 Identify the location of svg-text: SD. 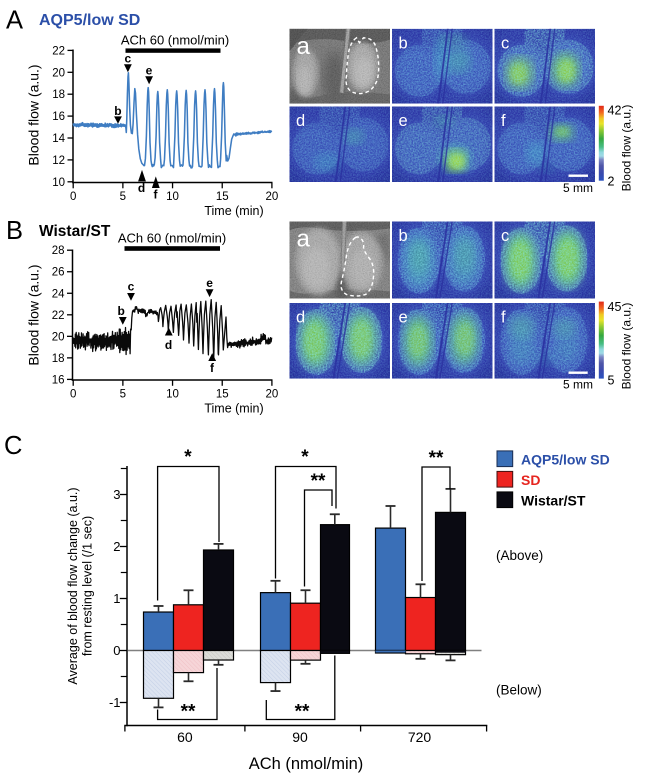
(530, 480).